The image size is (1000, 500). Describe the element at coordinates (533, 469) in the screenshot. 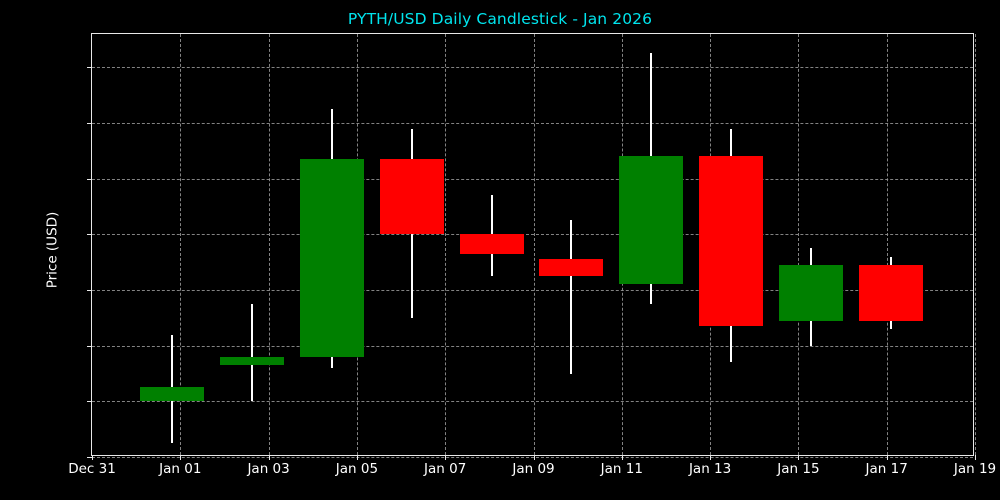

I see `x-tick-label: Jan 09` at that location.